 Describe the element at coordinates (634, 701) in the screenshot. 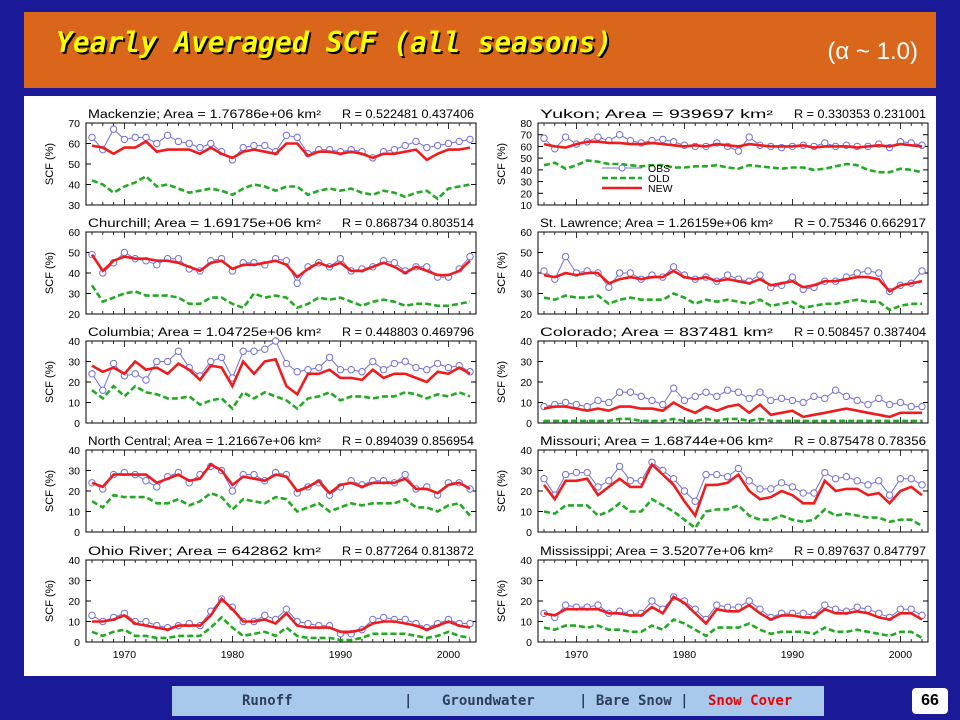

I see `nav-item-bare-snow: | Bare Snow |` at that location.